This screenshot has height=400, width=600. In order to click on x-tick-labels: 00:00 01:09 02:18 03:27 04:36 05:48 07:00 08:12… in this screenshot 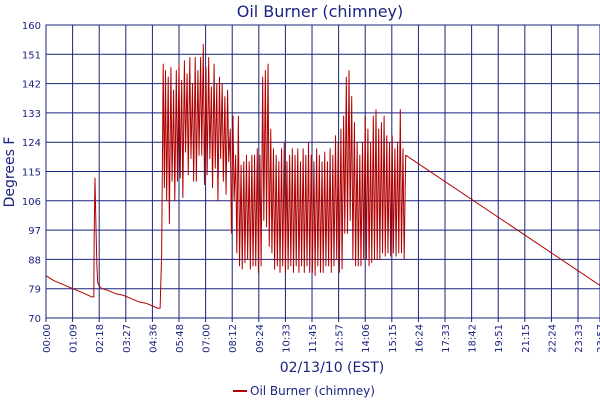, I will do `click(321, 338)`.